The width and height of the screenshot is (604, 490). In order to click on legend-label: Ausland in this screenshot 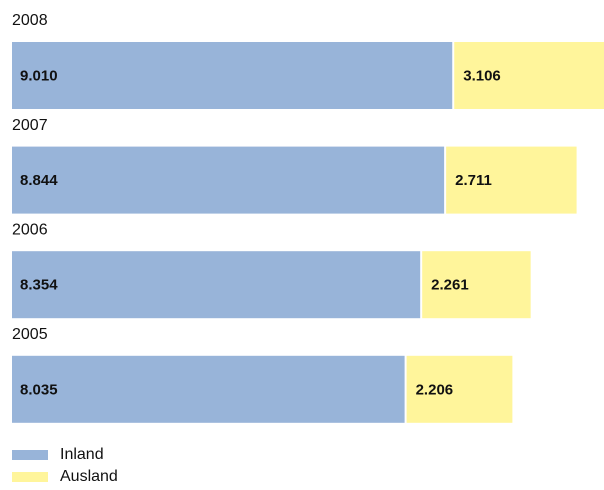, I will do `click(89, 476)`.